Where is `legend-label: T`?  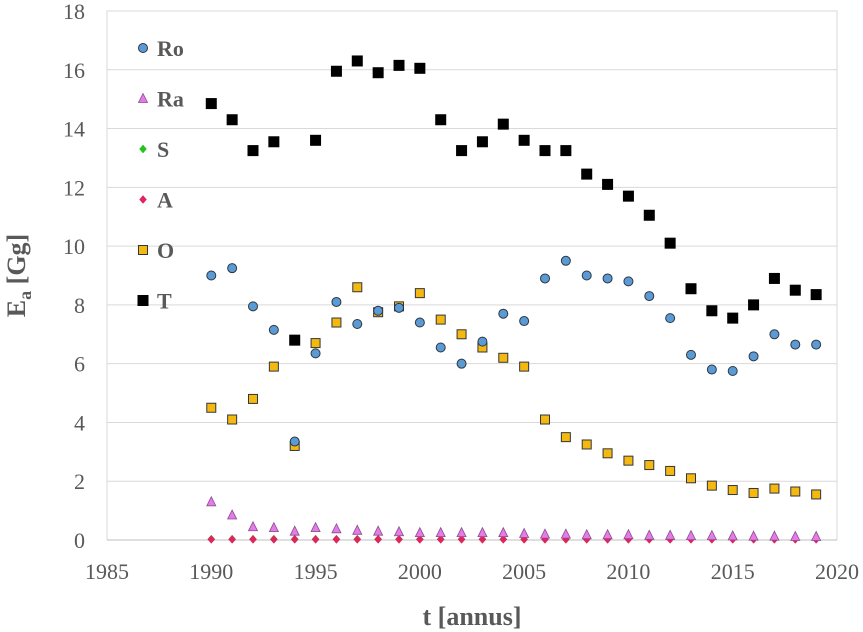
legend-label: T is located at coordinates (164, 301).